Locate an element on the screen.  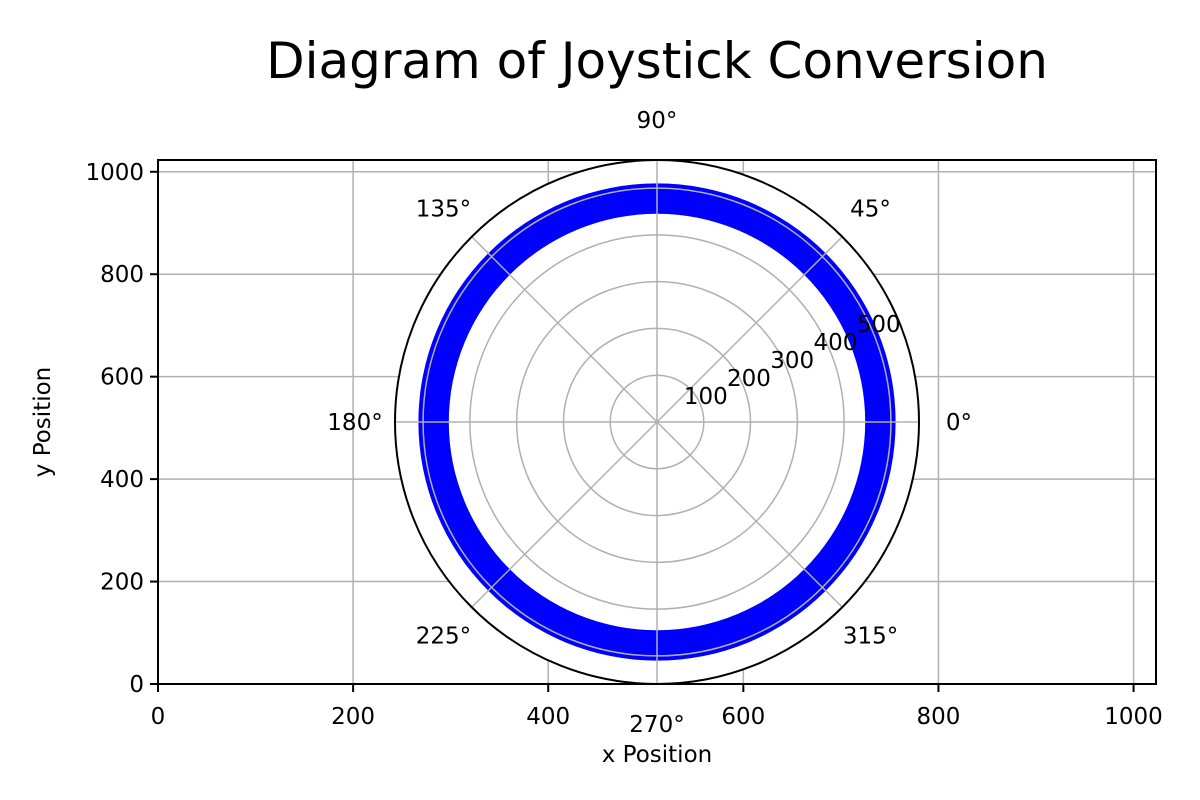
polar-angle-label: 0° is located at coordinates (959, 423).